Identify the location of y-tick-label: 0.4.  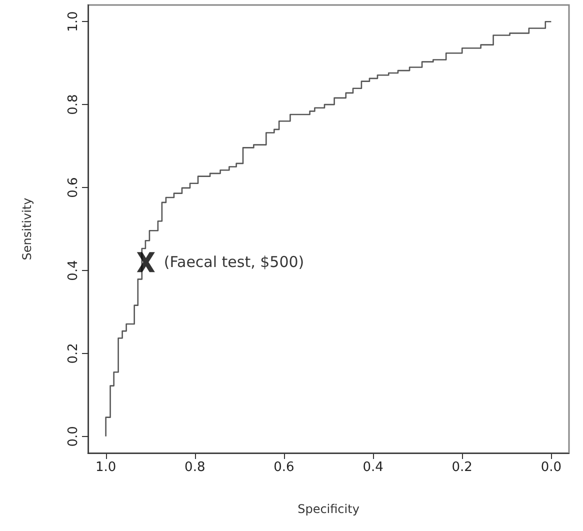
(73, 270).